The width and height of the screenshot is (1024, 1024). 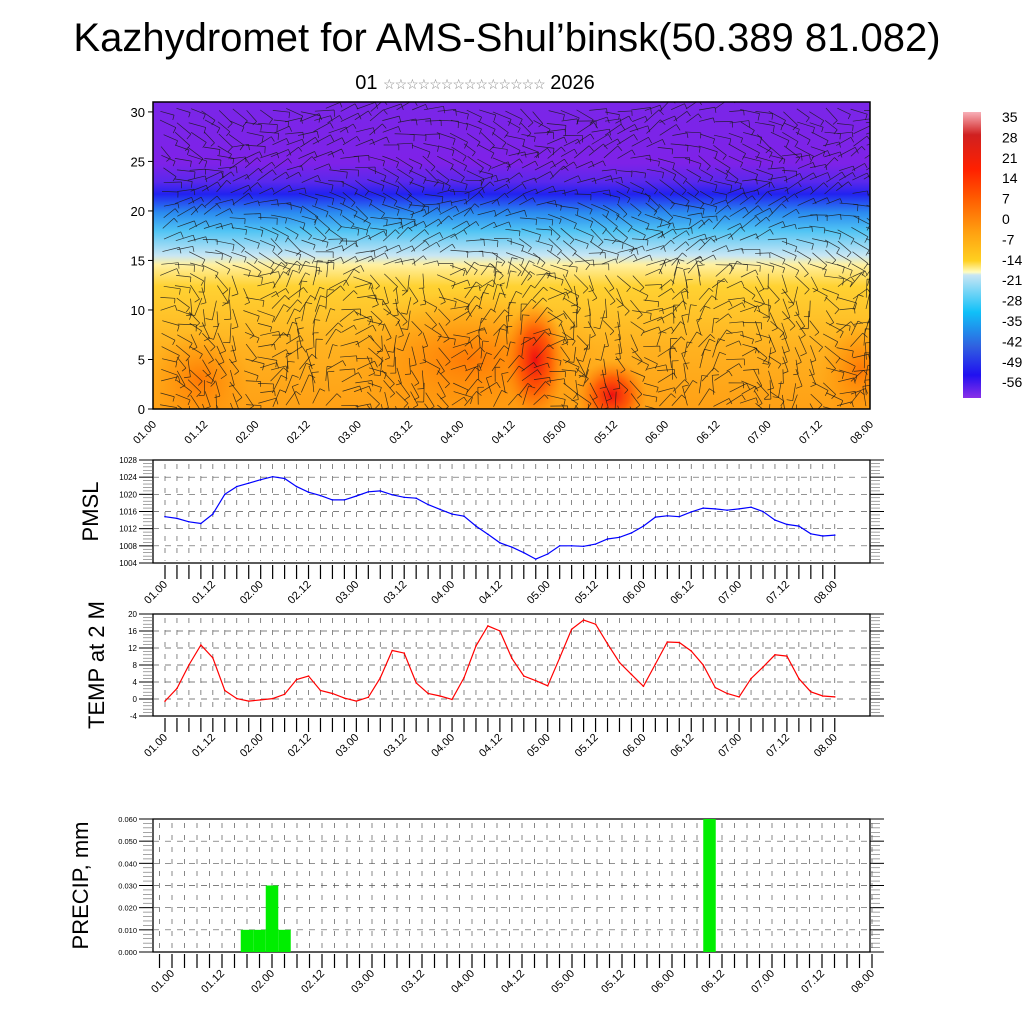 What do you see at coordinates (204, 746) in the screenshot?
I see `x-tick-label: 01.12` at bounding box center [204, 746].